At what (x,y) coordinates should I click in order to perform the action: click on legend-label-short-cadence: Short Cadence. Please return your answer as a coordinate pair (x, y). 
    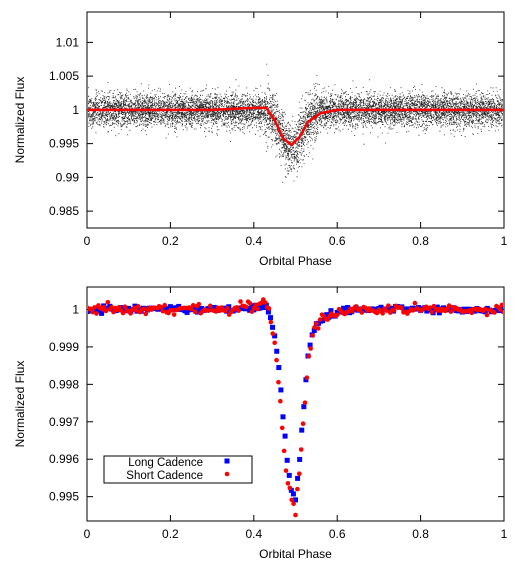
    Looking at the image, I should click on (164, 476).